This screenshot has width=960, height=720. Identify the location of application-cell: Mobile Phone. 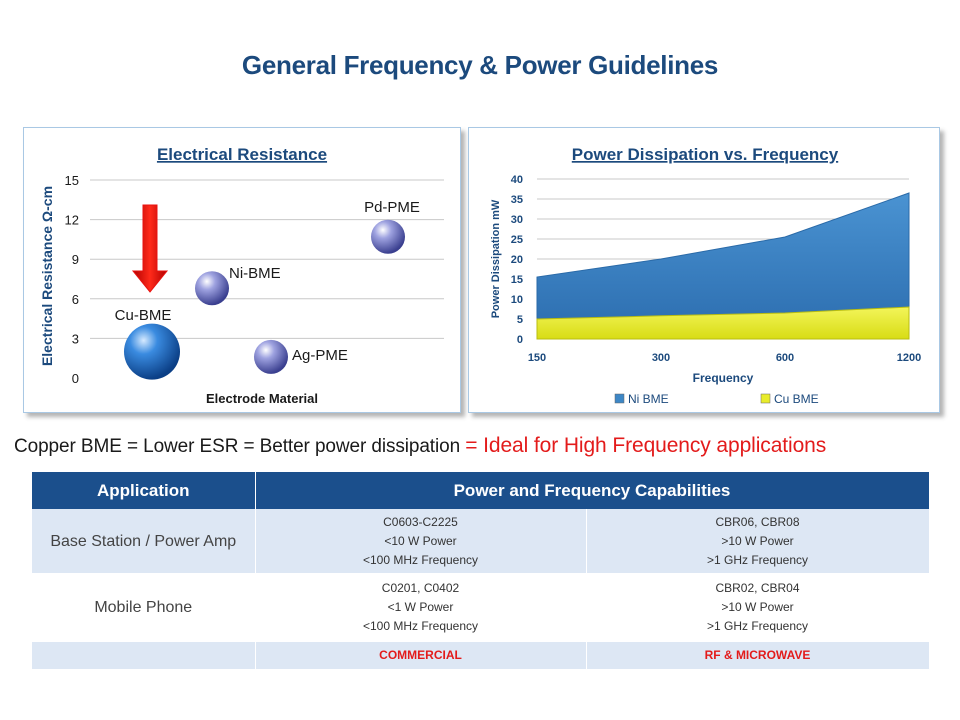
(144, 607).